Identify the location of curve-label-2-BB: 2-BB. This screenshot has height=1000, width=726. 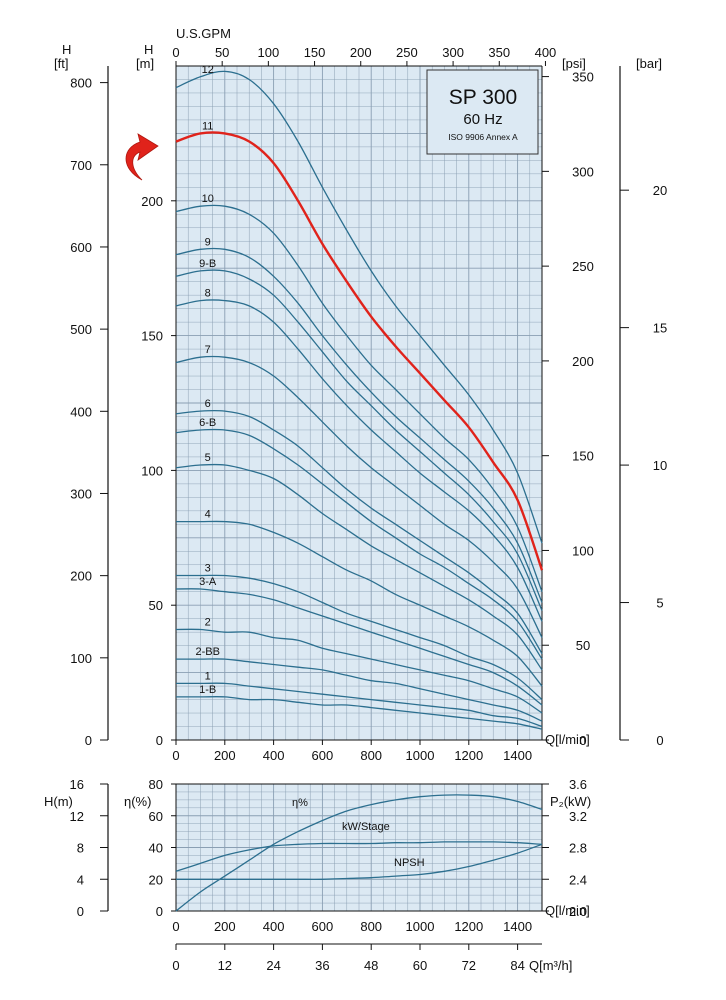
(207, 652).